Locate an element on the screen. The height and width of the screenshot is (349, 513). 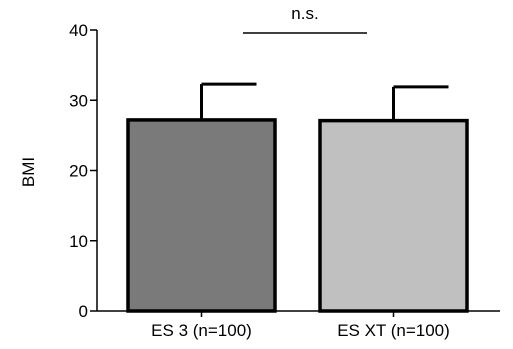
x-tick-label-2: ES XT (n=100) is located at coordinates (393, 330).